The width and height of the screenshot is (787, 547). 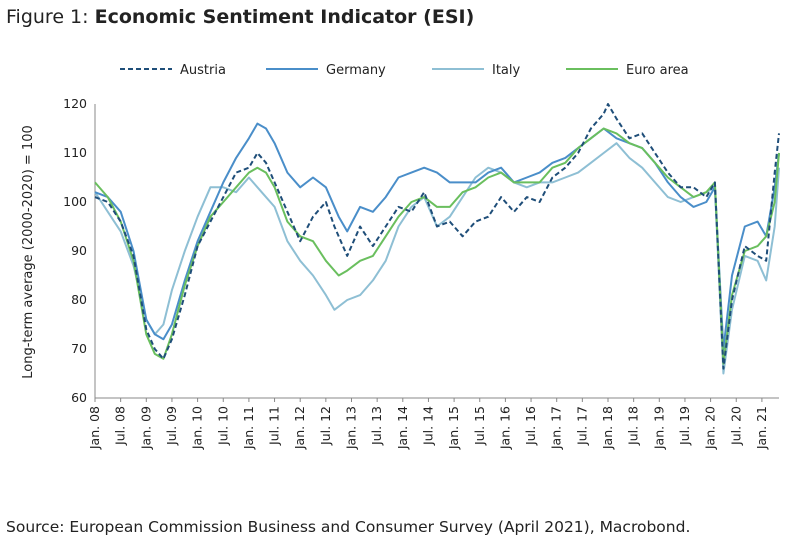 I want to click on x-tick-label: Jan. 09, so click(x=145, y=428).